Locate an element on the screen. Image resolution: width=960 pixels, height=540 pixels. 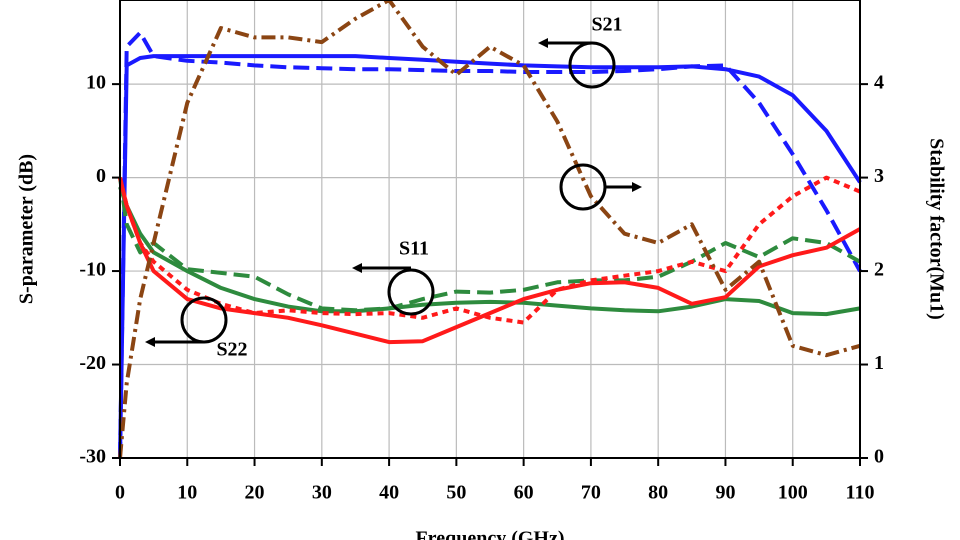
annotation: S11 is located at coordinates (414, 249).